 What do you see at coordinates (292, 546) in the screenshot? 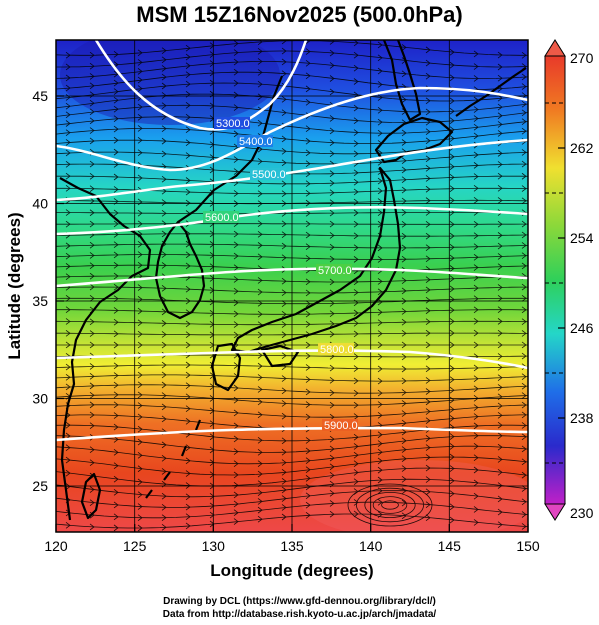
I see `x-tick-labels: 120 125 130 135 140 145 150` at bounding box center [292, 546].